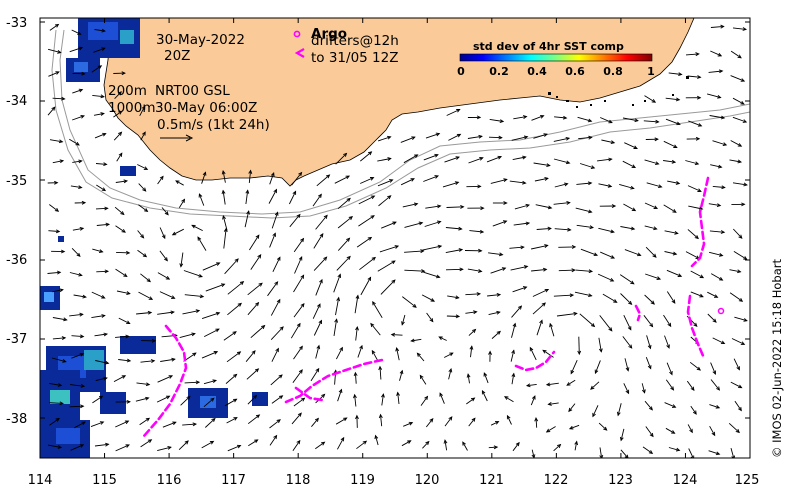 The height and width of the screenshot is (492, 791). I want to click on colorbar-tick: 0.8, so click(613, 71).